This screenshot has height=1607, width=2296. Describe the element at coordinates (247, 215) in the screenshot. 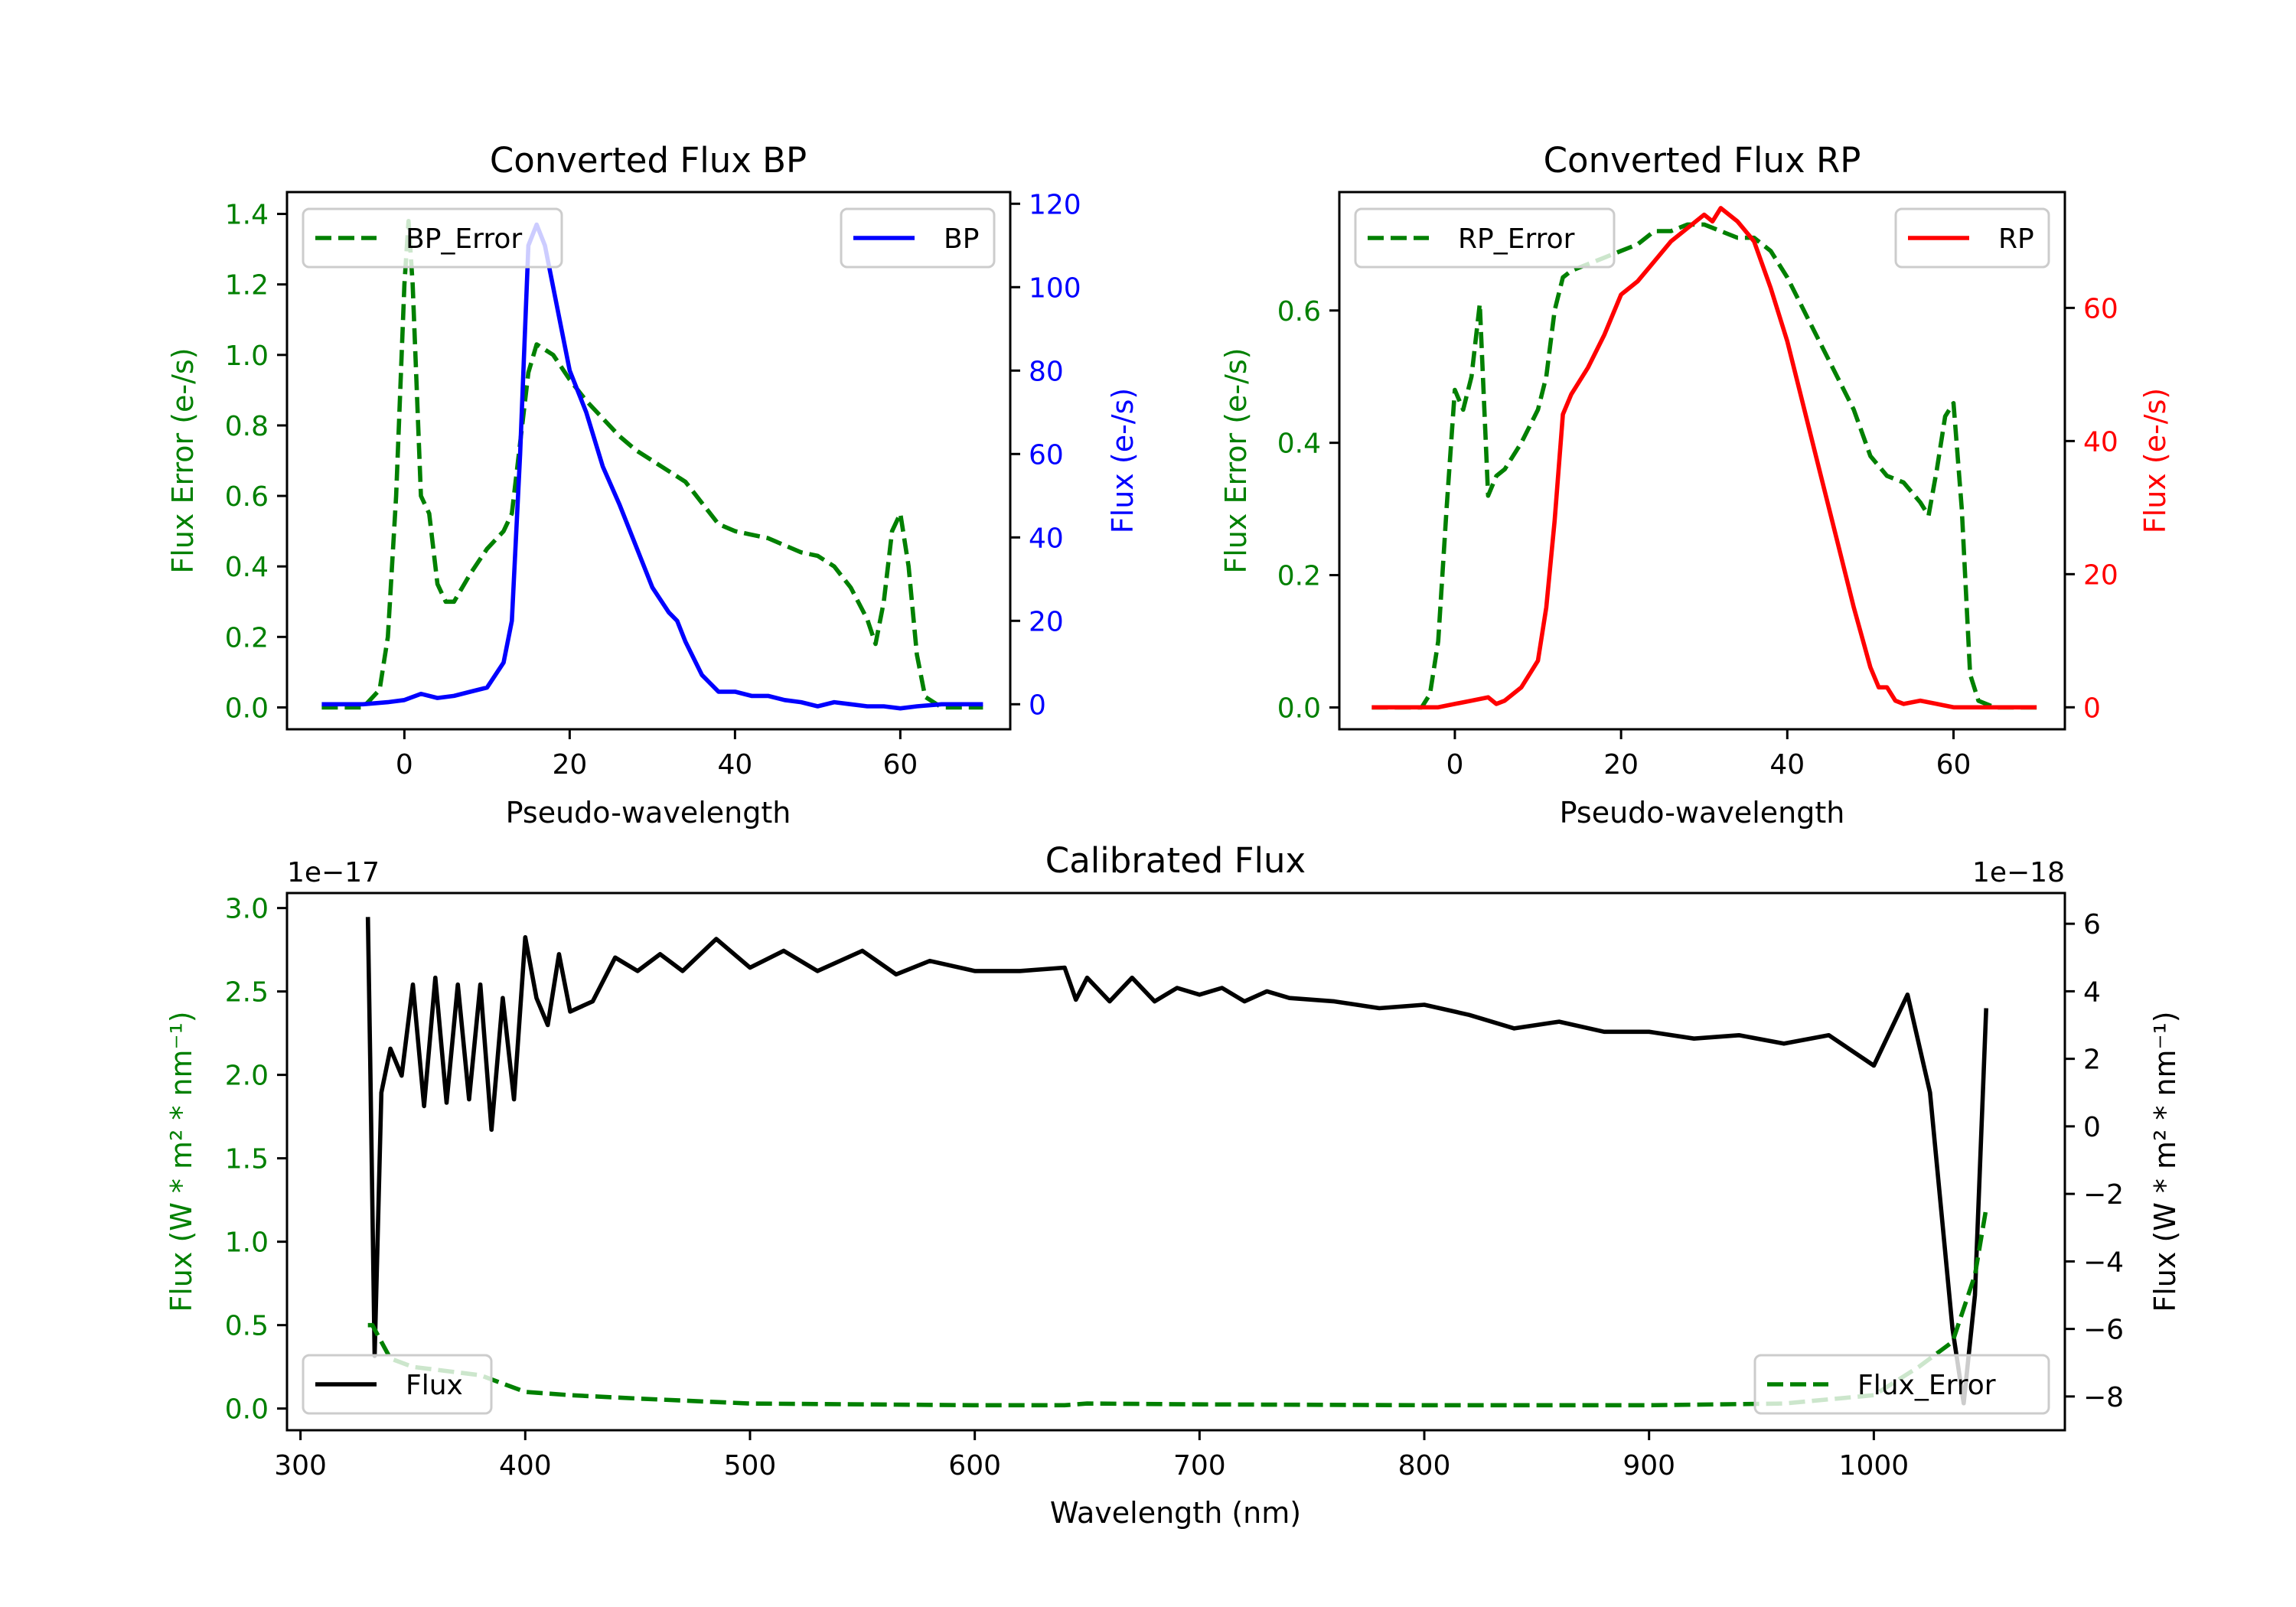

I see `bp-y-left-tick-label: 1.4` at that location.